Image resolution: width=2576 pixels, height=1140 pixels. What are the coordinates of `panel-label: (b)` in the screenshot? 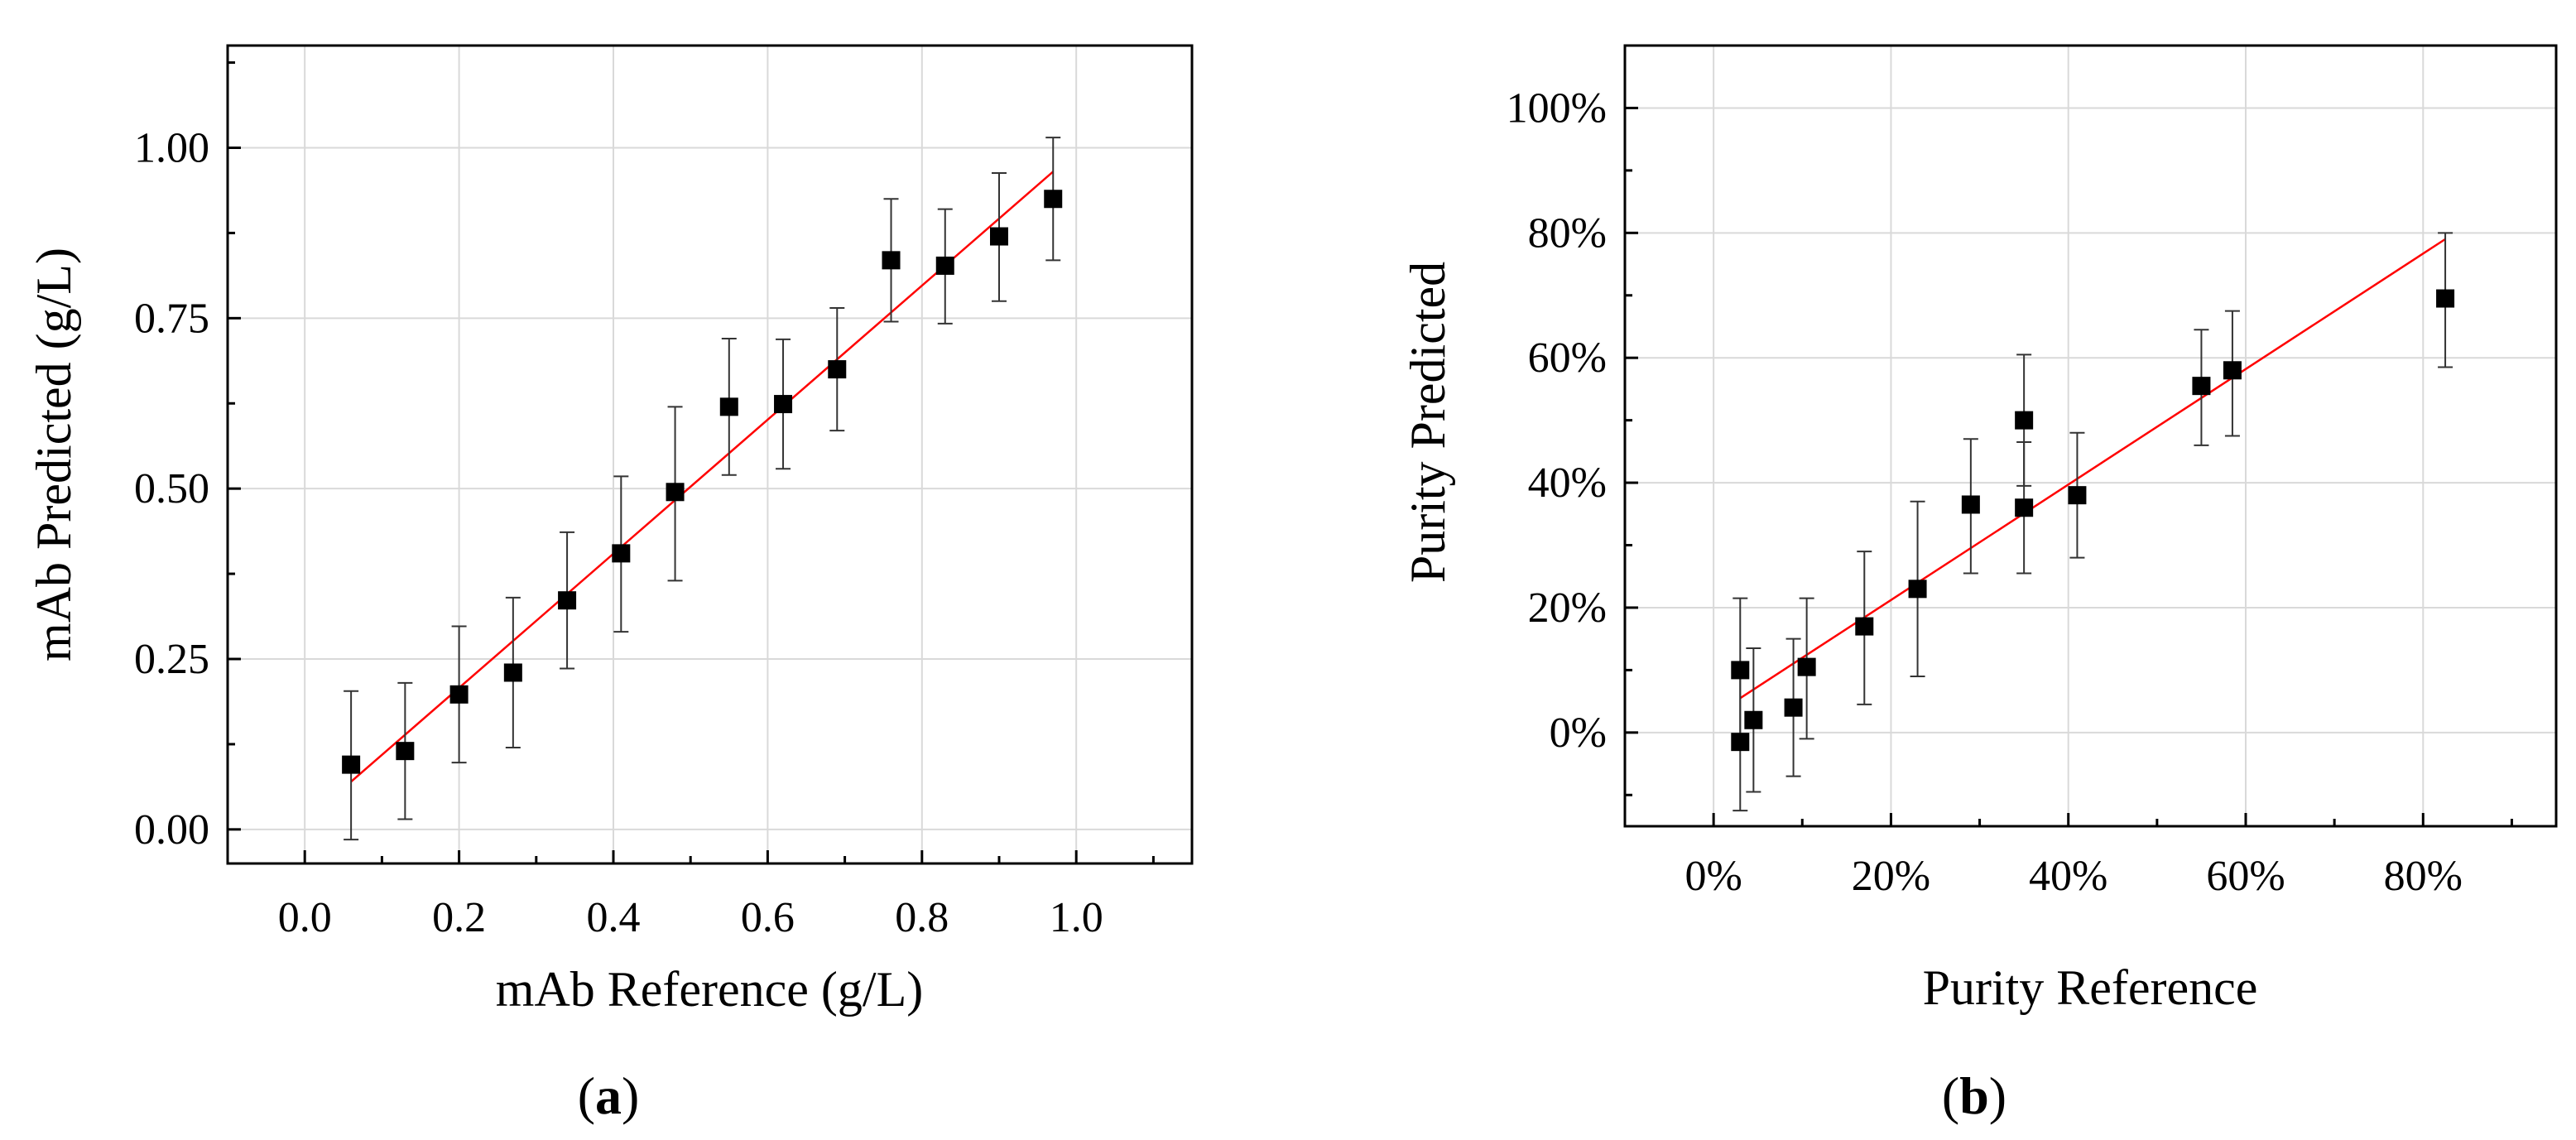 It's located at (1974, 1095).